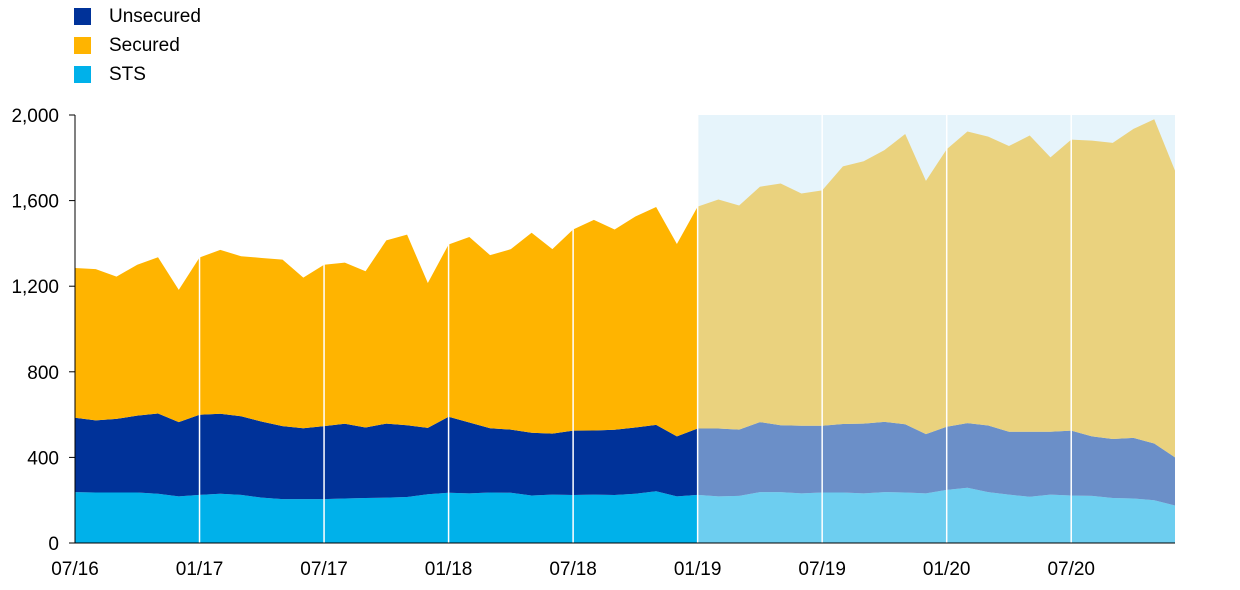 Image resolution: width=1240 pixels, height=590 pixels. Describe the element at coordinates (127, 74) in the screenshot. I see `legend-label-sts: STS` at that location.